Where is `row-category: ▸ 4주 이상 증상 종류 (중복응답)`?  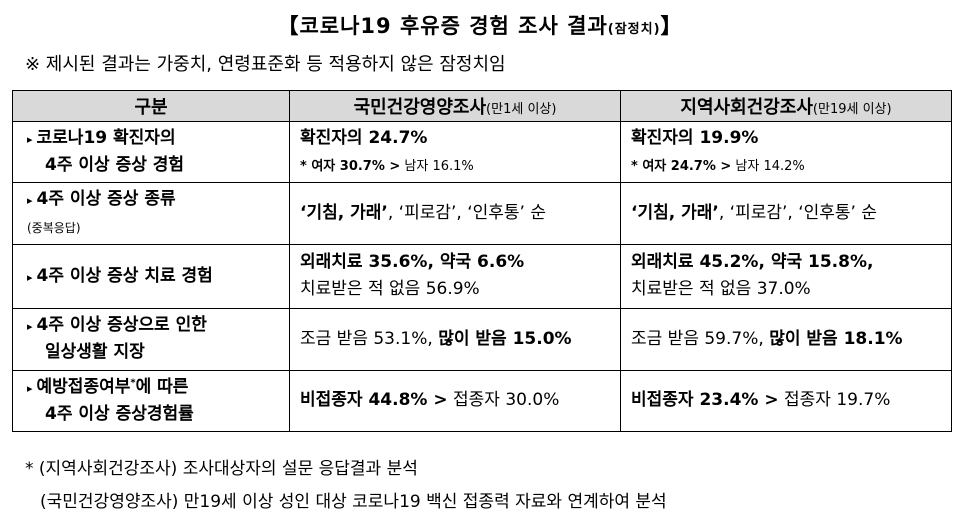 row-category: ▸ 4주 이상 증상 종류 (중복응답) is located at coordinates (151, 213).